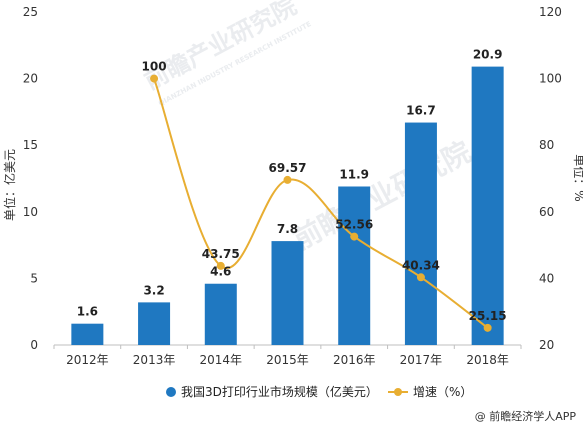 The width and height of the screenshot is (583, 428). Describe the element at coordinates (154, 360) in the screenshot. I see `x-tick-label: 2013年` at that location.